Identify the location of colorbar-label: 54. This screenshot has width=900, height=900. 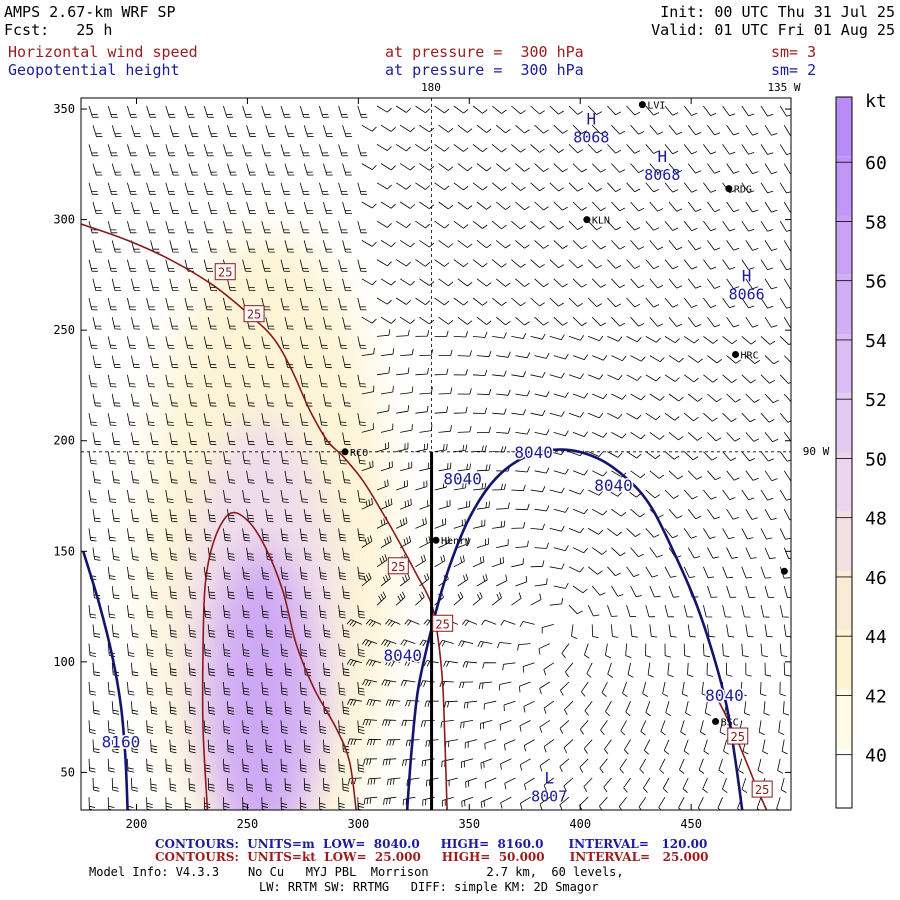
(876, 341).